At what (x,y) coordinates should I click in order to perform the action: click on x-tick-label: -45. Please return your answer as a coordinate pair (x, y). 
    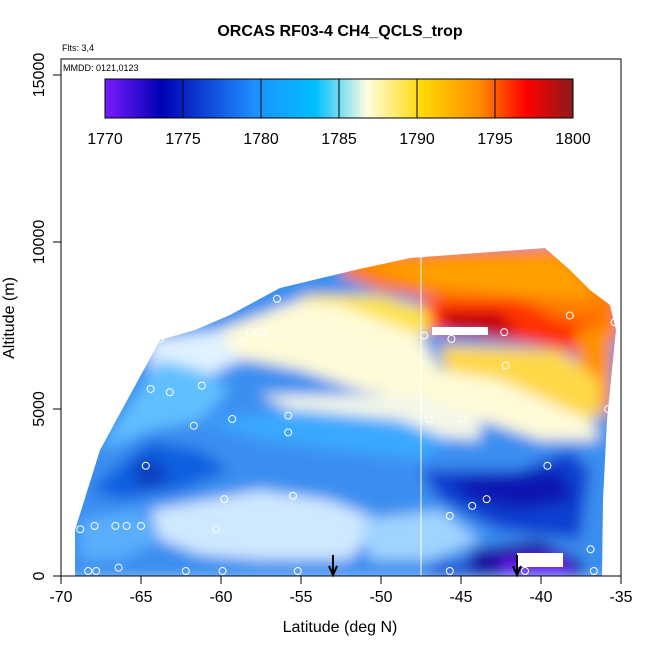
    Looking at the image, I should click on (460, 597).